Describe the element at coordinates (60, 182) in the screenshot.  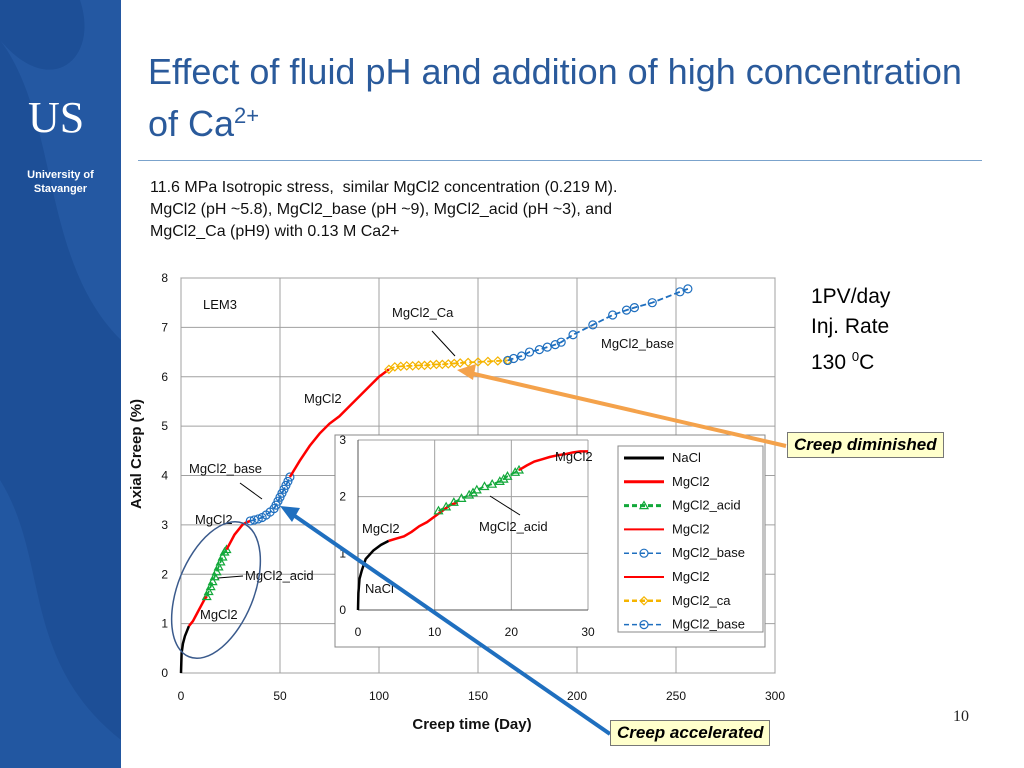
I see `university-name: University of Stavanger` at that location.